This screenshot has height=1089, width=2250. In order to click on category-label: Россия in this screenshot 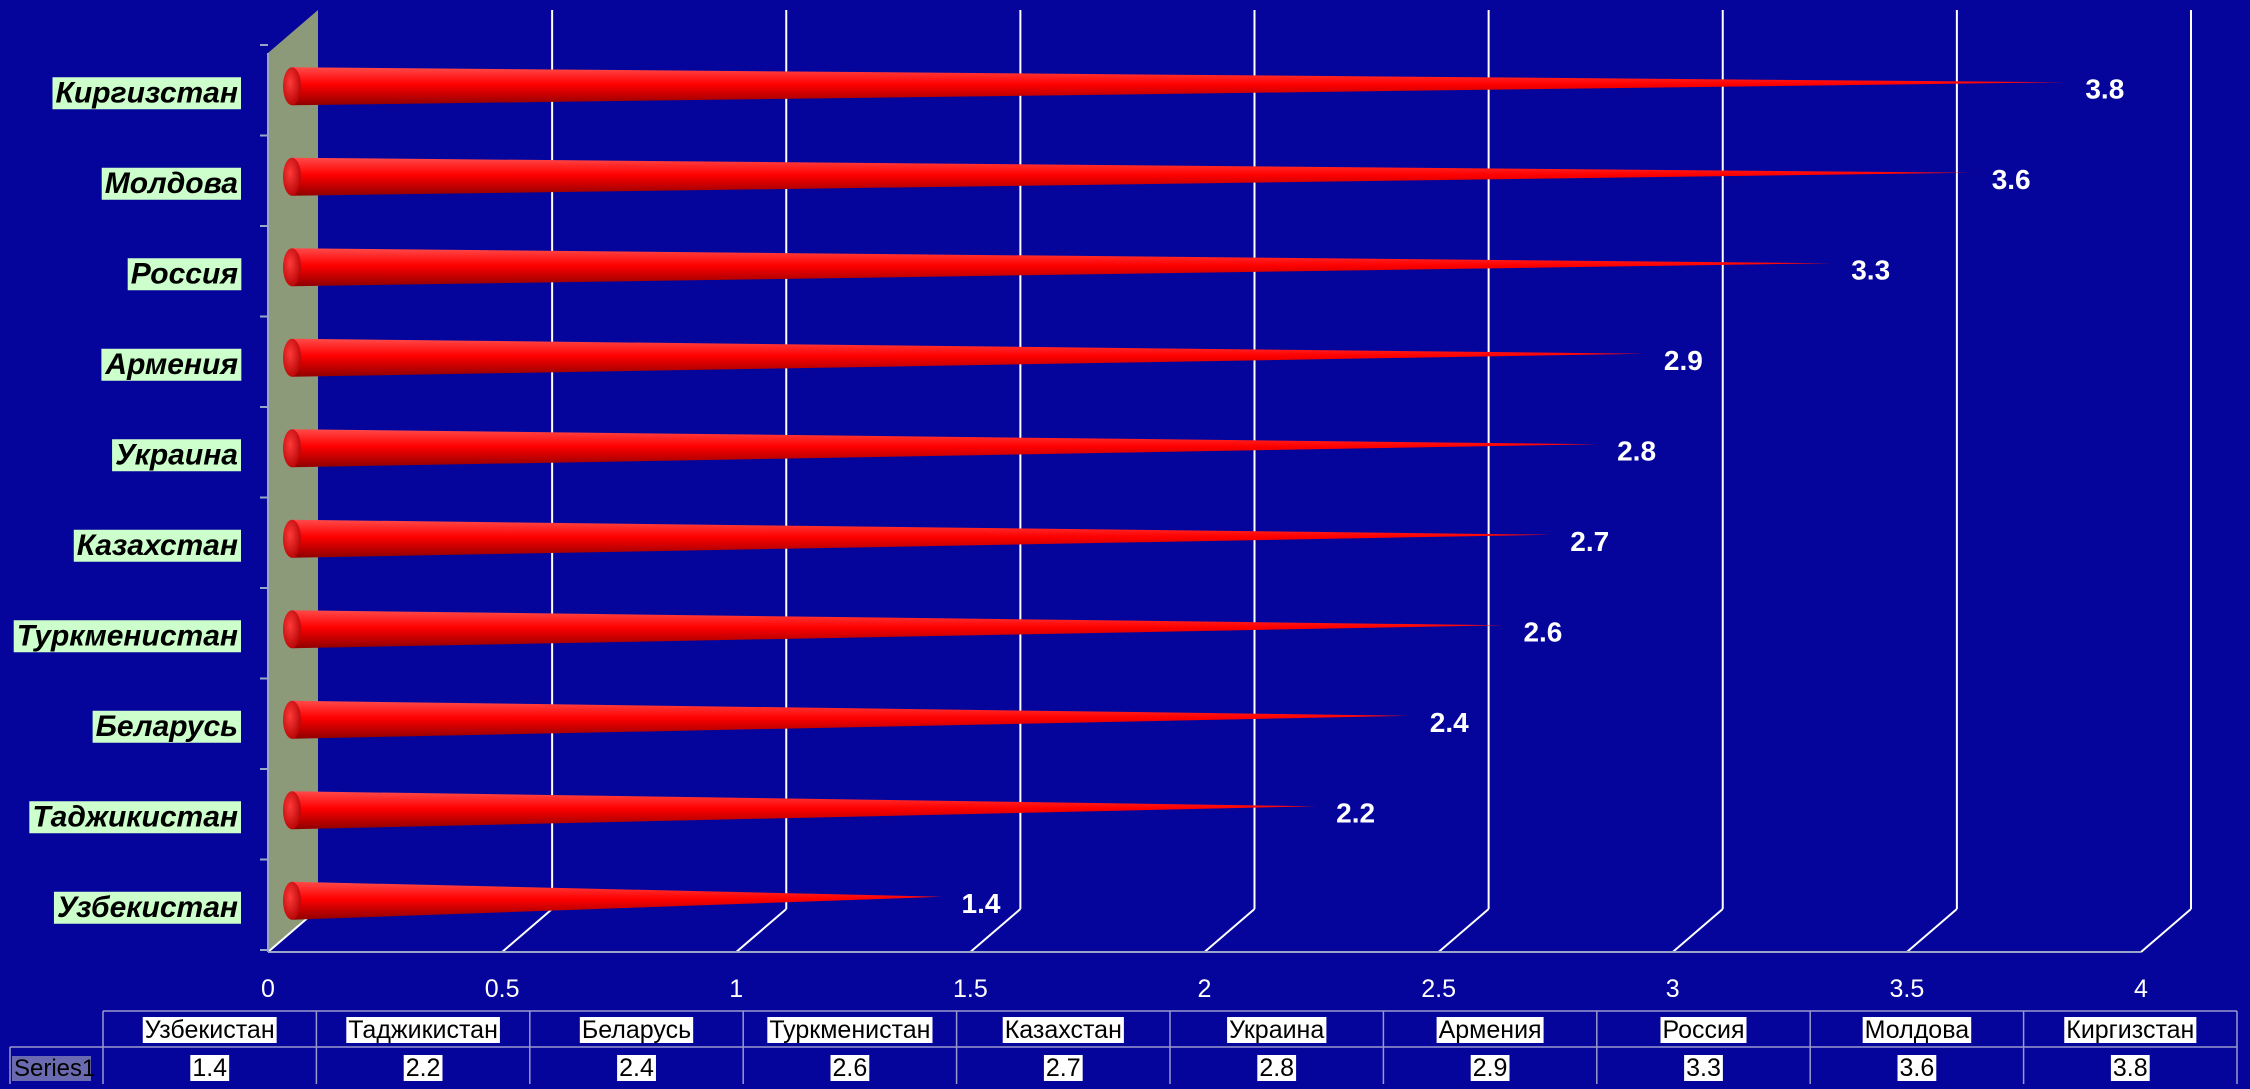, I will do `click(185, 273)`.